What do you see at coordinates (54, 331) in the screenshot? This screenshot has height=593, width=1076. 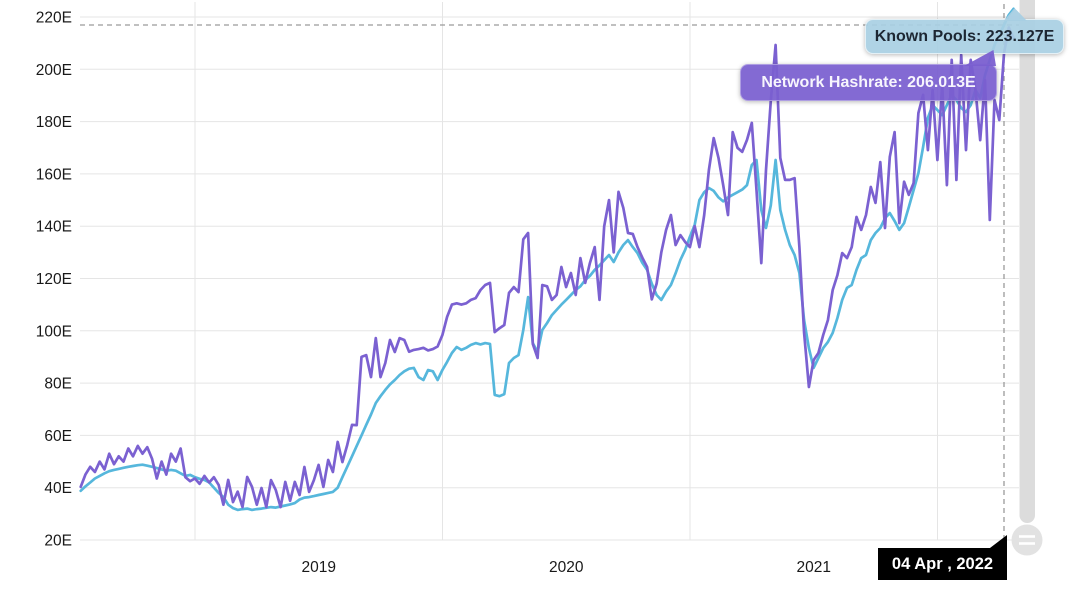 I see `y-axis-label: 100E` at bounding box center [54, 331].